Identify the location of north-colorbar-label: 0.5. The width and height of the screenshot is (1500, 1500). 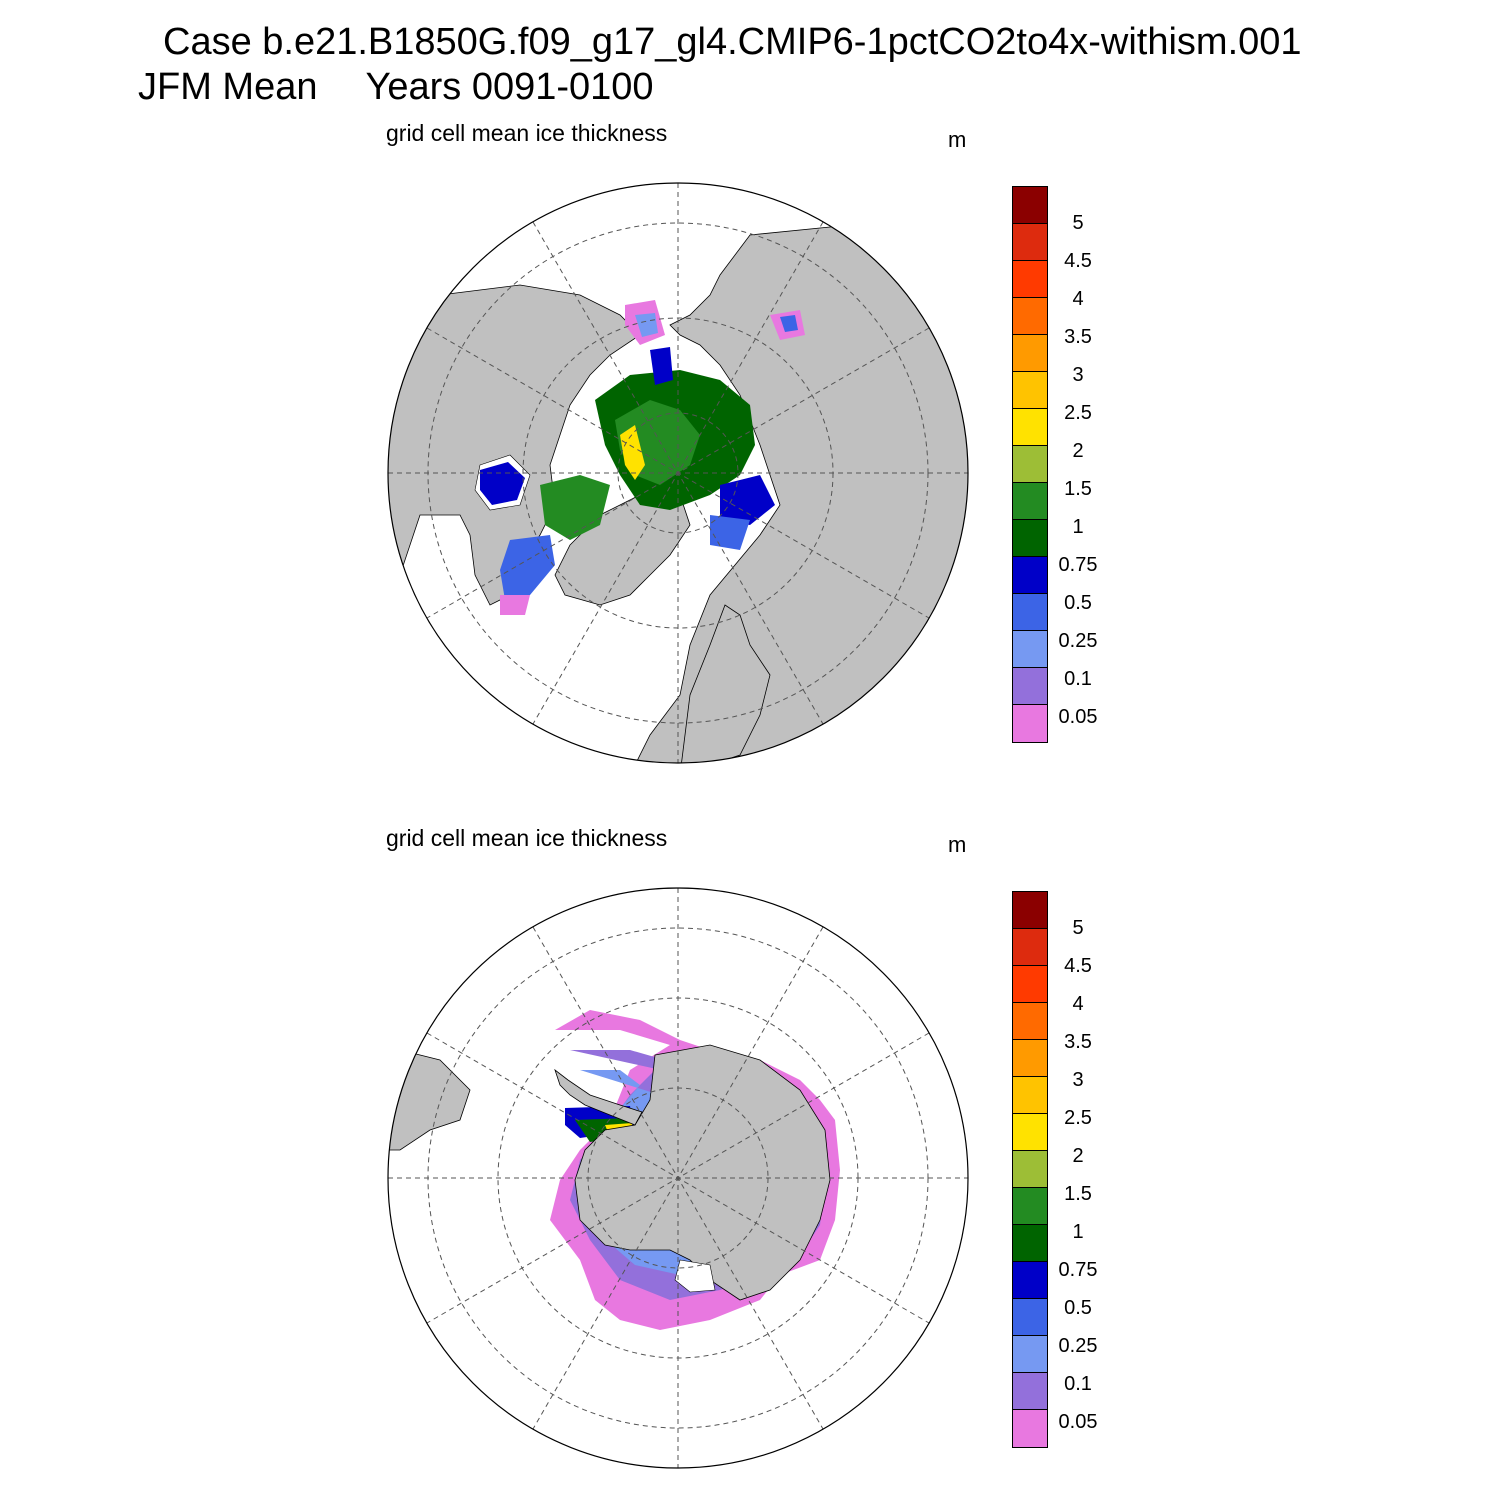
(1078, 603).